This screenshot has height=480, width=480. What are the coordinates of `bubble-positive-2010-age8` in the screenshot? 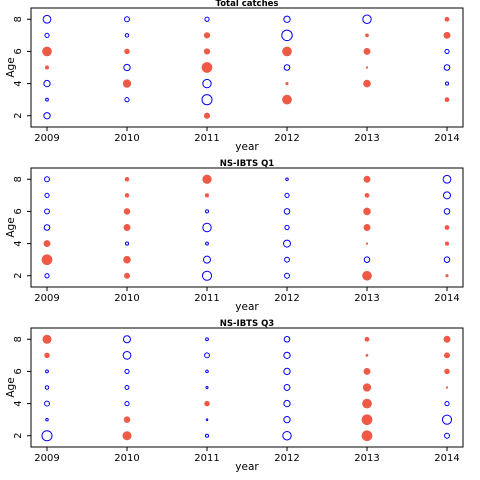 It's located at (127, 179).